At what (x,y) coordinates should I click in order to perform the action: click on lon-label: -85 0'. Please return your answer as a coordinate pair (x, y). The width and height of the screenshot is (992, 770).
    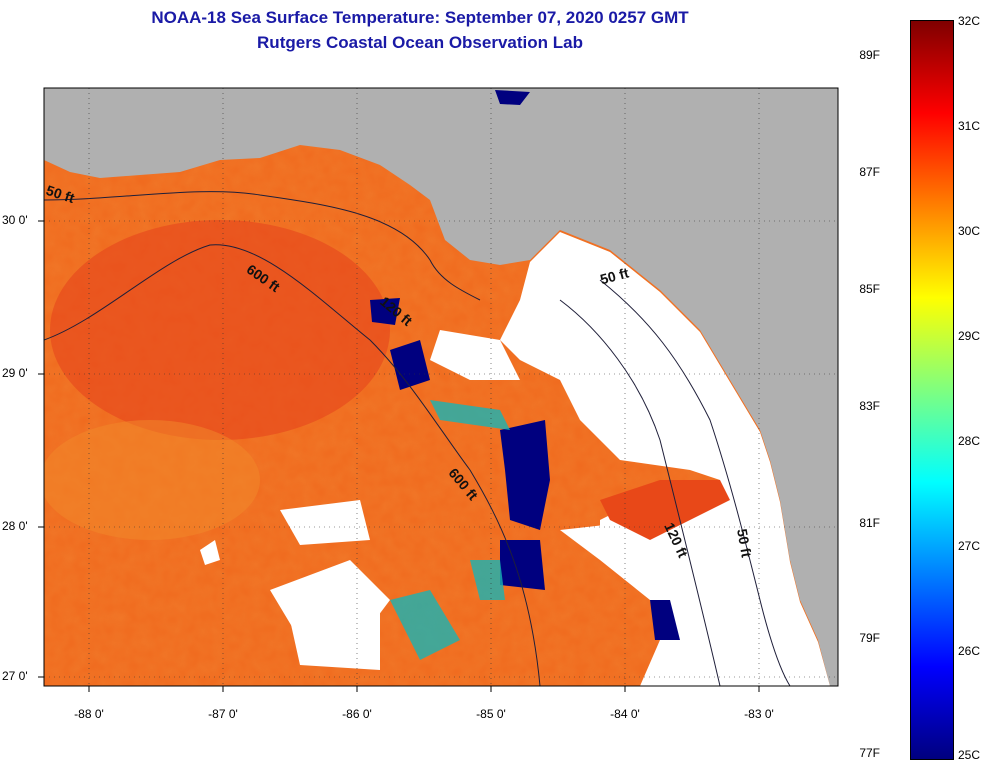
    Looking at the image, I should click on (491, 714).